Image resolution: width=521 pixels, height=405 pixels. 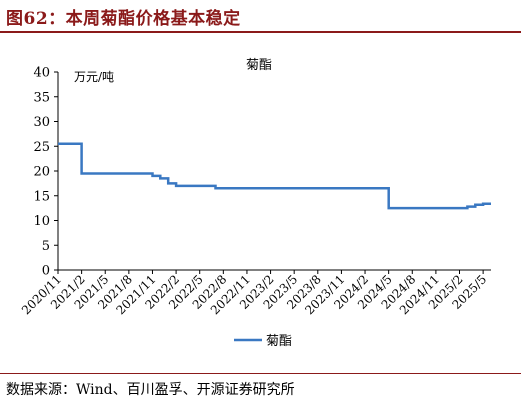 I want to click on source-divider, so click(x=260, y=373).